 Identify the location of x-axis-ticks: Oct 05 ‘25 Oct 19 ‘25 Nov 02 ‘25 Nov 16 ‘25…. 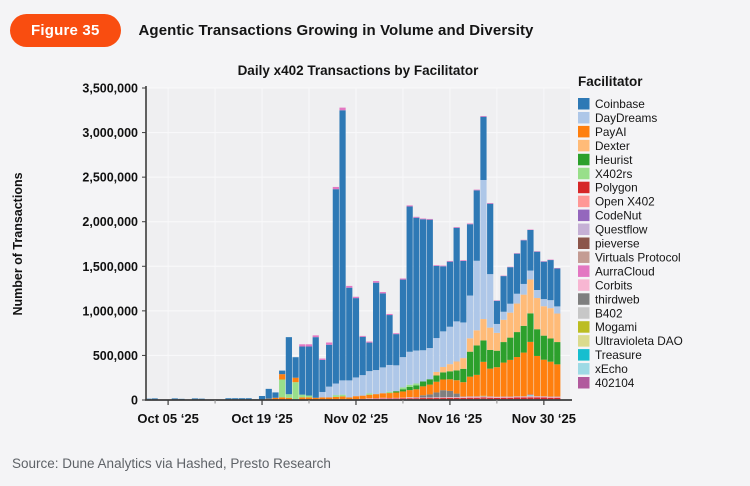
(356, 413).